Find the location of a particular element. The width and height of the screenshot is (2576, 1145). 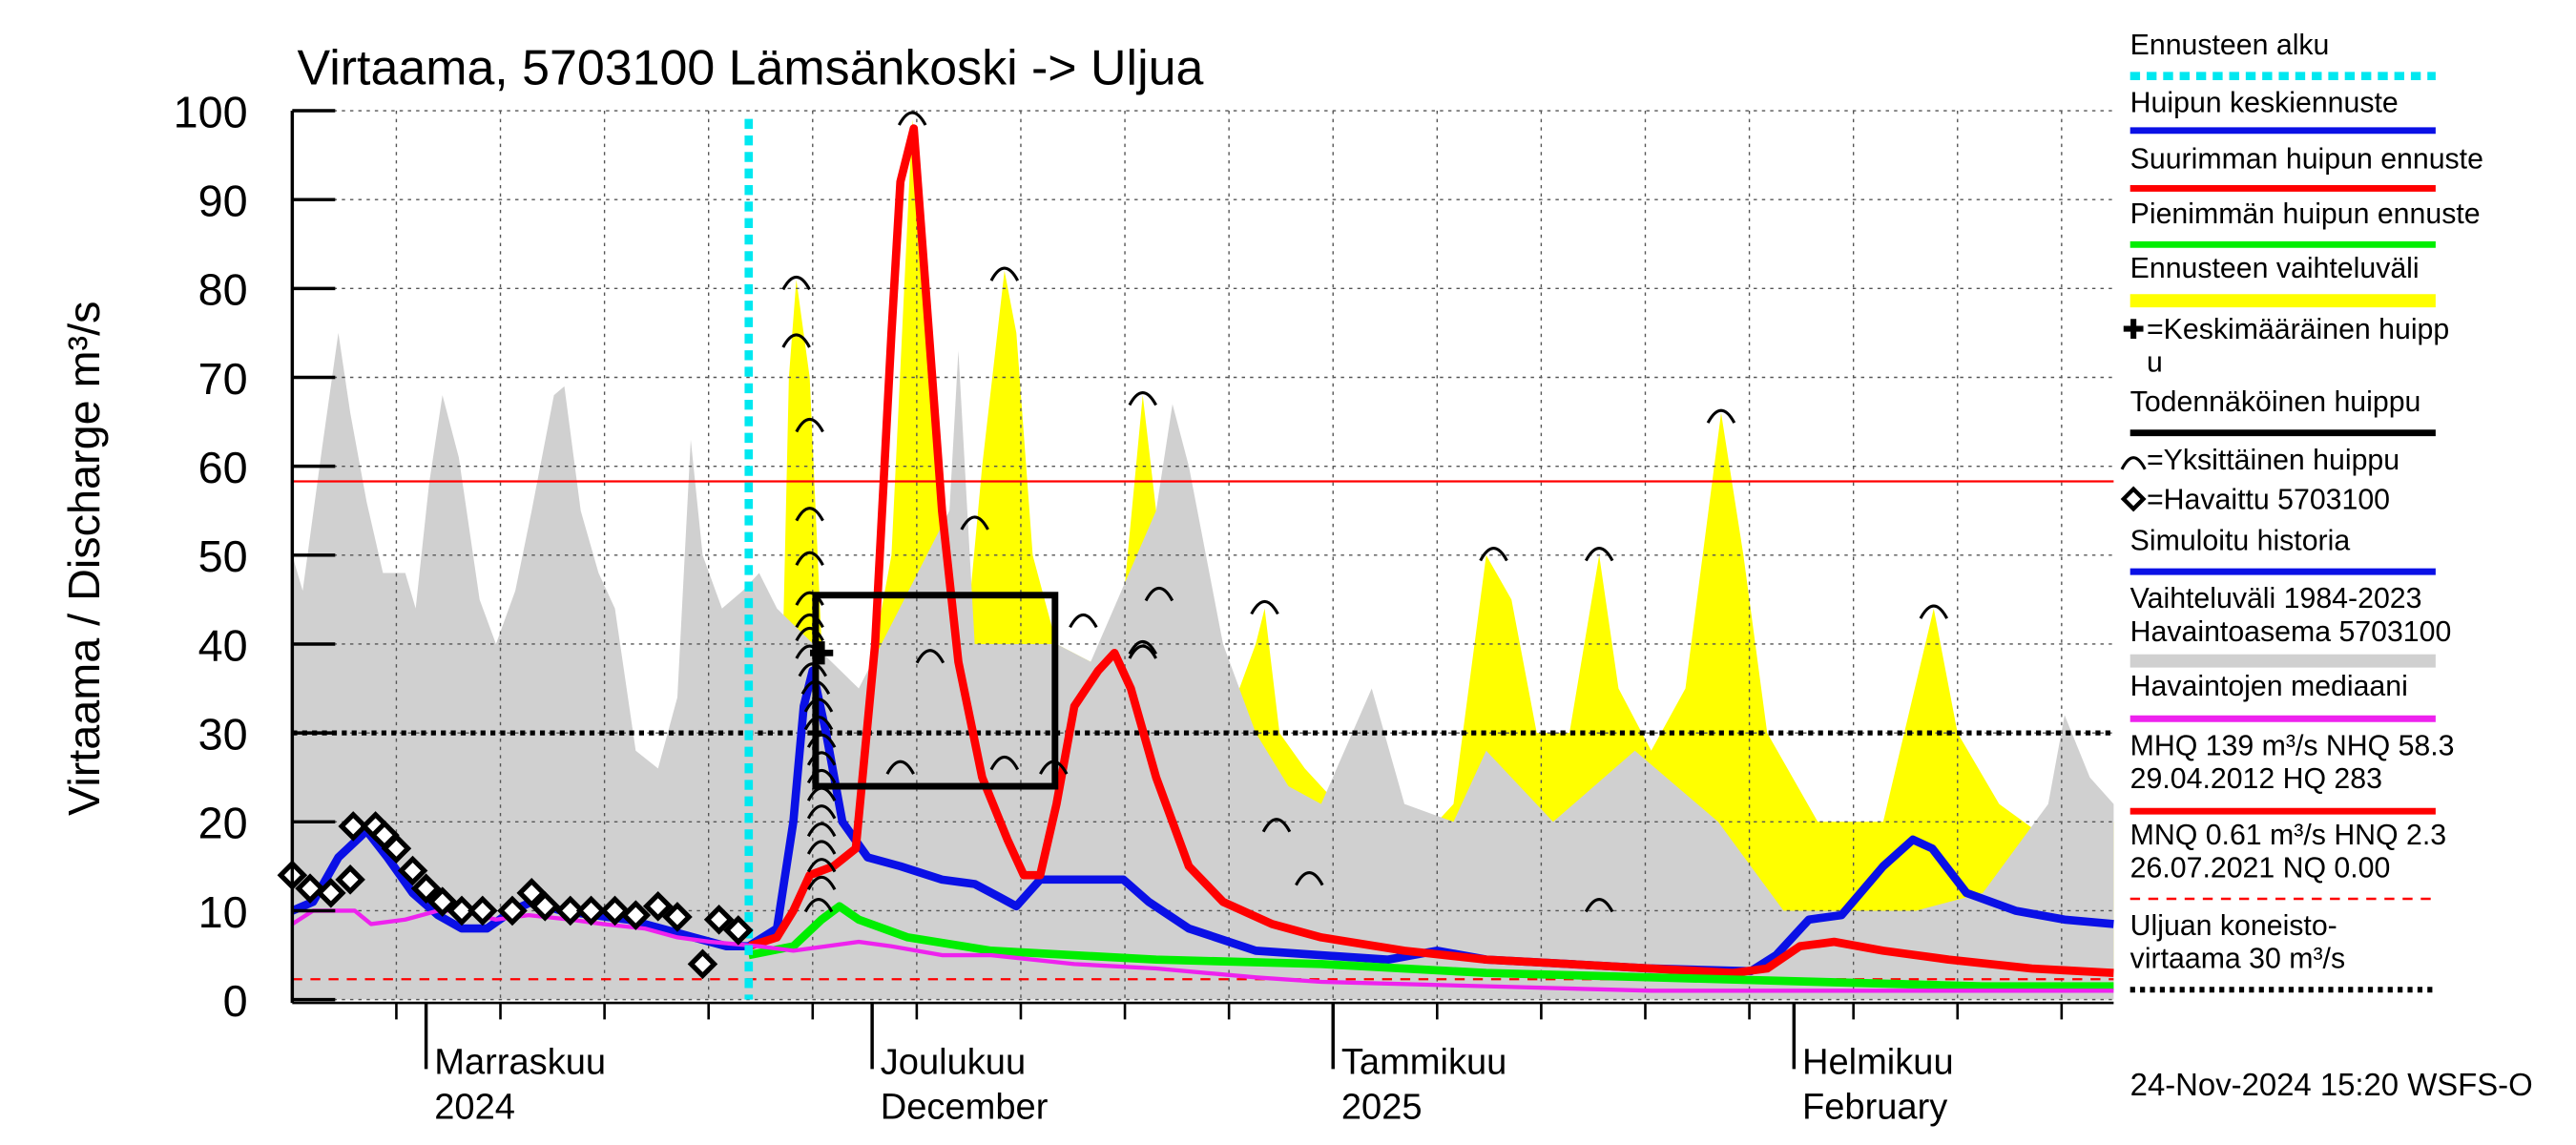

legend-label: Ennusteen alku is located at coordinates (2230, 45).